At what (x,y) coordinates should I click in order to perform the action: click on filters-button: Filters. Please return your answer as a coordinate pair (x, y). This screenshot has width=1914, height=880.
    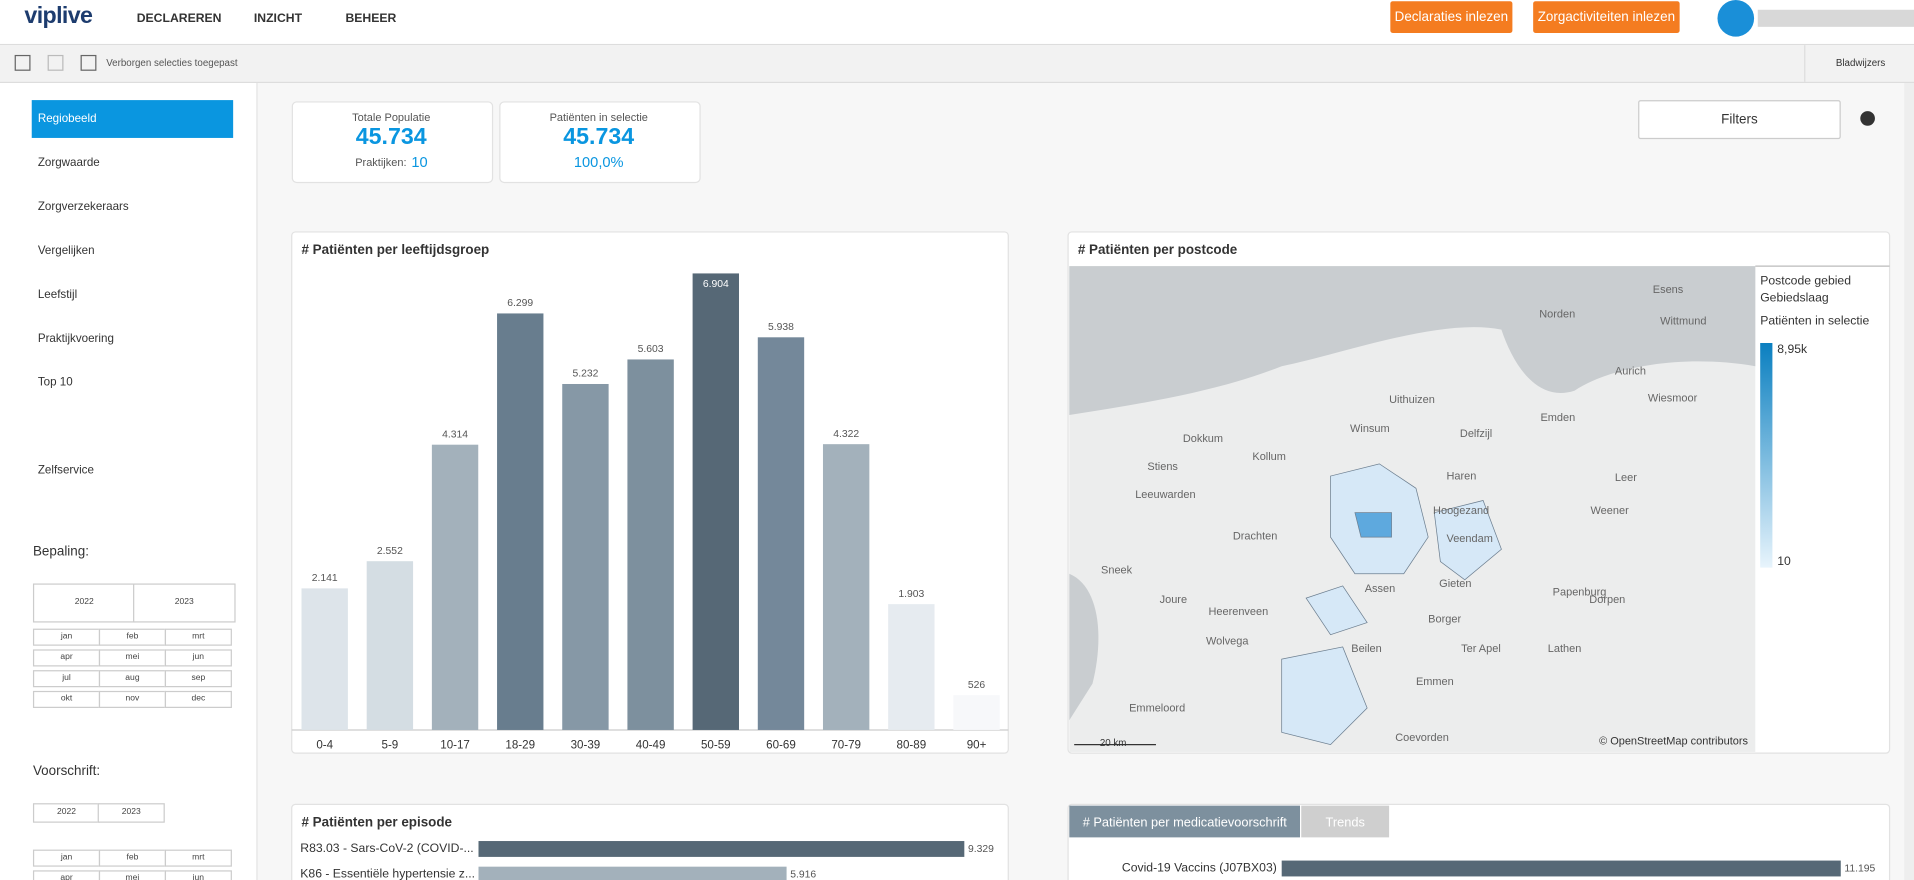
    Looking at the image, I should click on (1739, 120).